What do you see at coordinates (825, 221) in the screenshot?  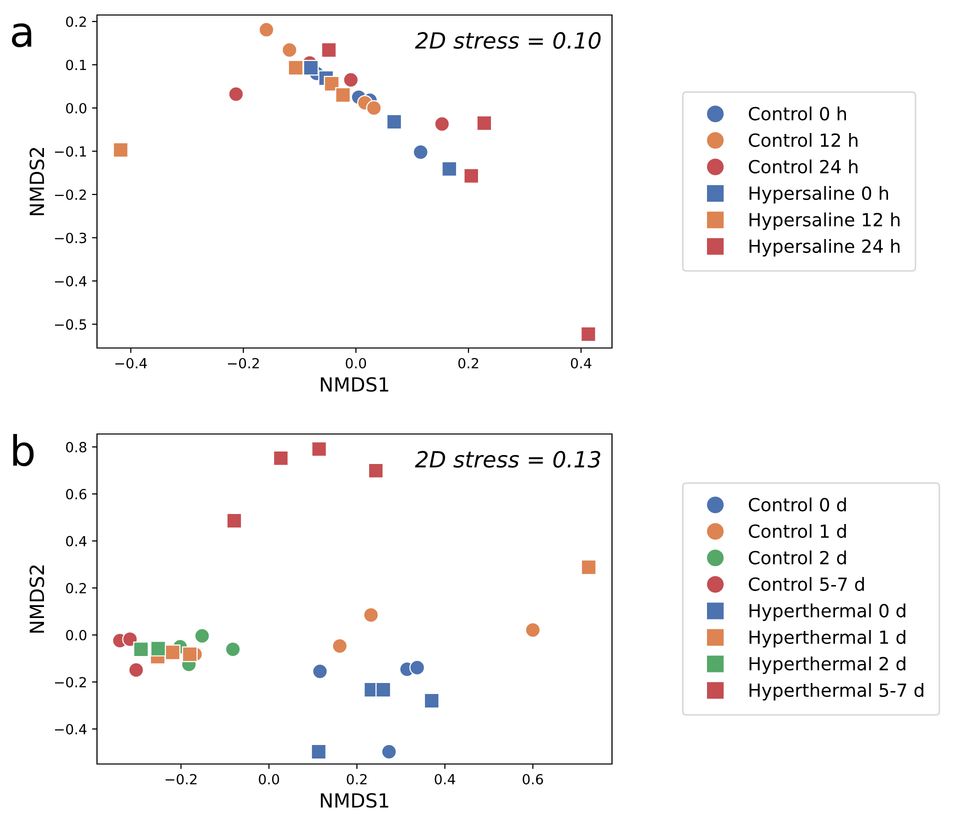 I see `legend-label: Hypersaline 12 h` at bounding box center [825, 221].